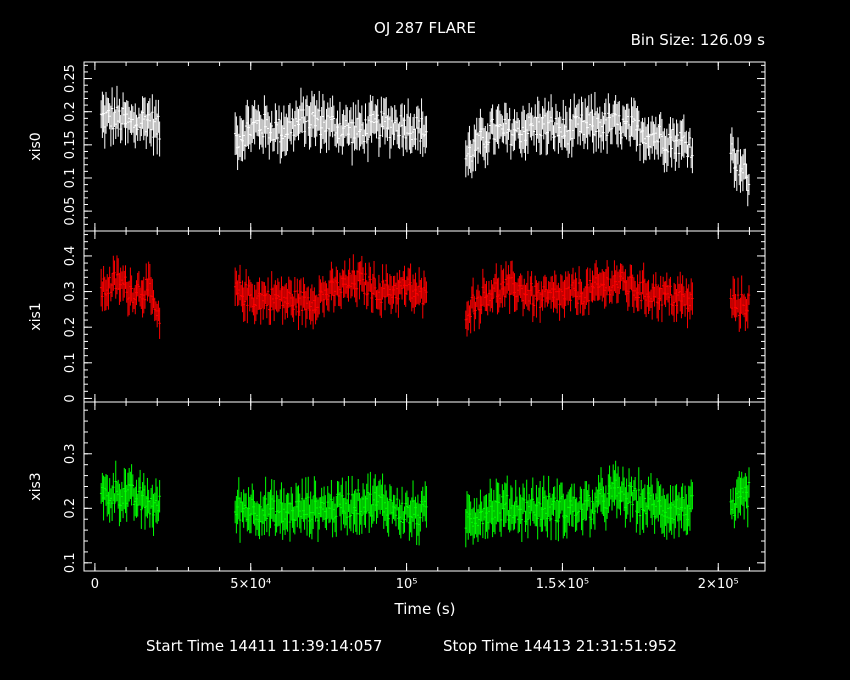 The width and height of the screenshot is (850, 680). Describe the element at coordinates (560, 646) in the screenshot. I see `stop-time-label: Stop Time 14413 21:31:51:952` at that location.